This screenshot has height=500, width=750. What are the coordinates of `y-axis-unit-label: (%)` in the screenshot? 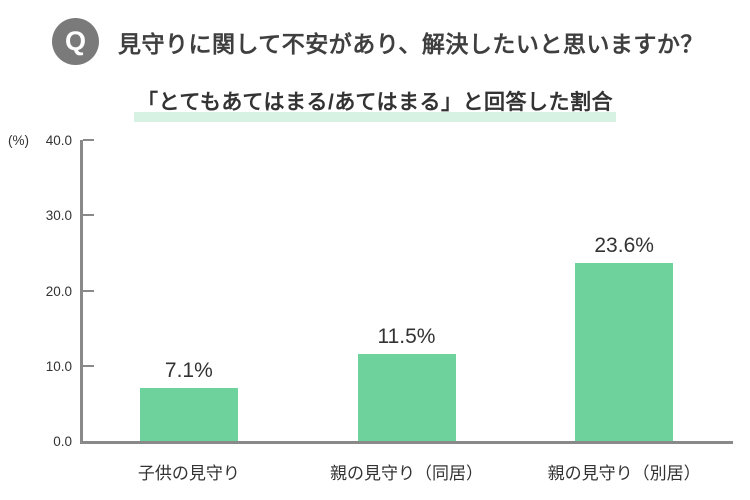 It's located at (18, 140).